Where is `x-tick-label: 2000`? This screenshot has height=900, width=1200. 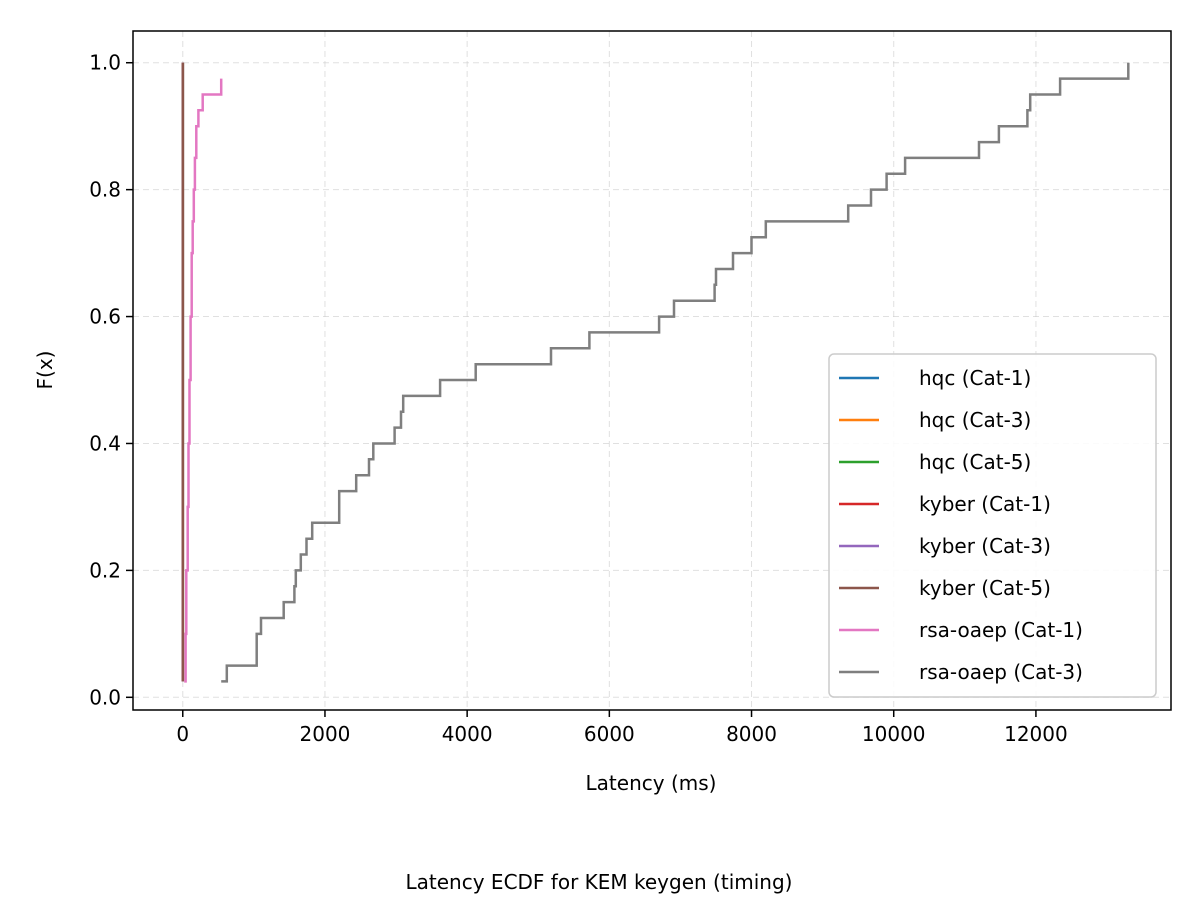 x-tick-label: 2000 is located at coordinates (325, 734).